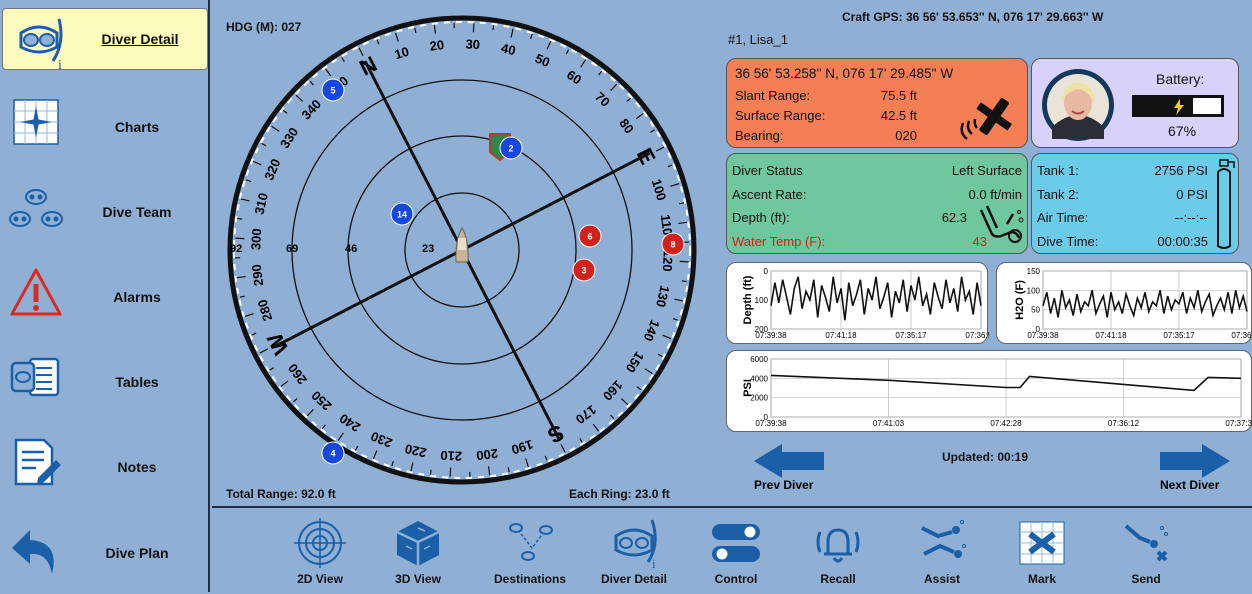  Describe the element at coordinates (265, 310) in the screenshot. I see `compass-degree-label: 280` at that location.